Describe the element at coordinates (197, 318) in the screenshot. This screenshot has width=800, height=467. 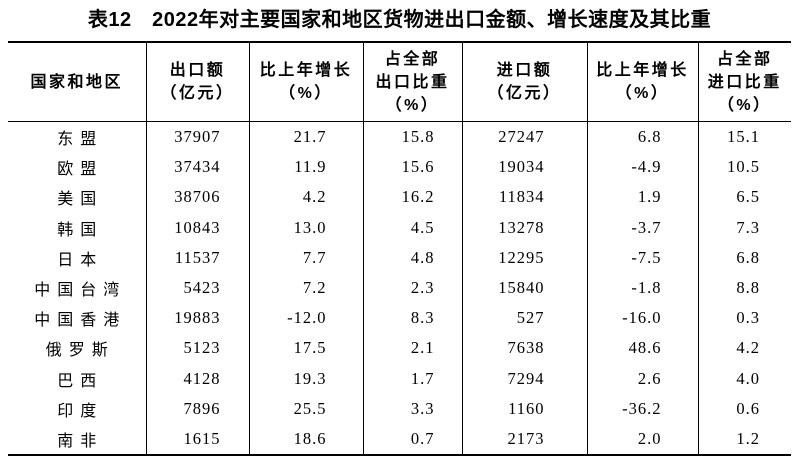
I see `value-cell: 19883` at that location.